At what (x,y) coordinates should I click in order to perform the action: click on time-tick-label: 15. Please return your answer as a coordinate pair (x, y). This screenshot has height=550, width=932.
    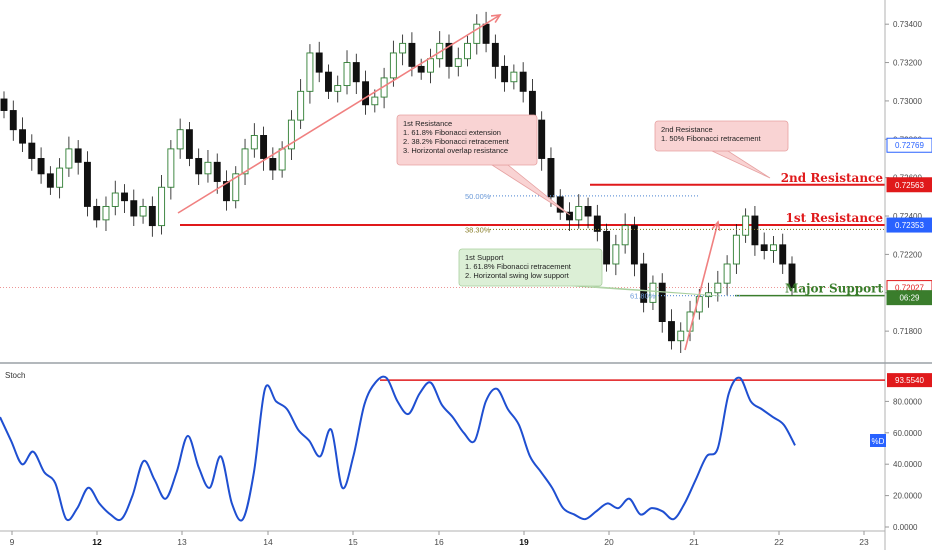
    Looking at the image, I should click on (353, 542).